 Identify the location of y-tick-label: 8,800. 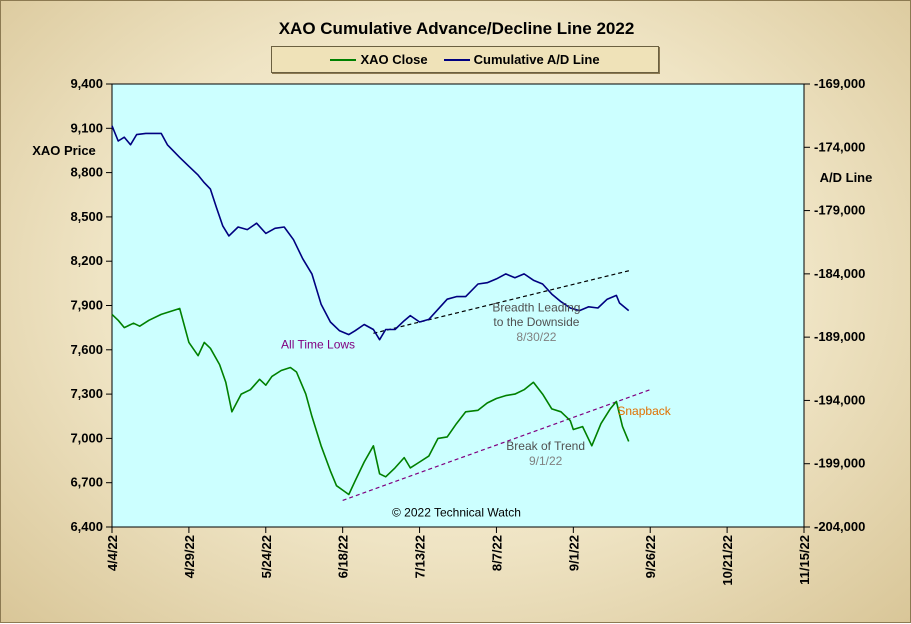
(86, 172).